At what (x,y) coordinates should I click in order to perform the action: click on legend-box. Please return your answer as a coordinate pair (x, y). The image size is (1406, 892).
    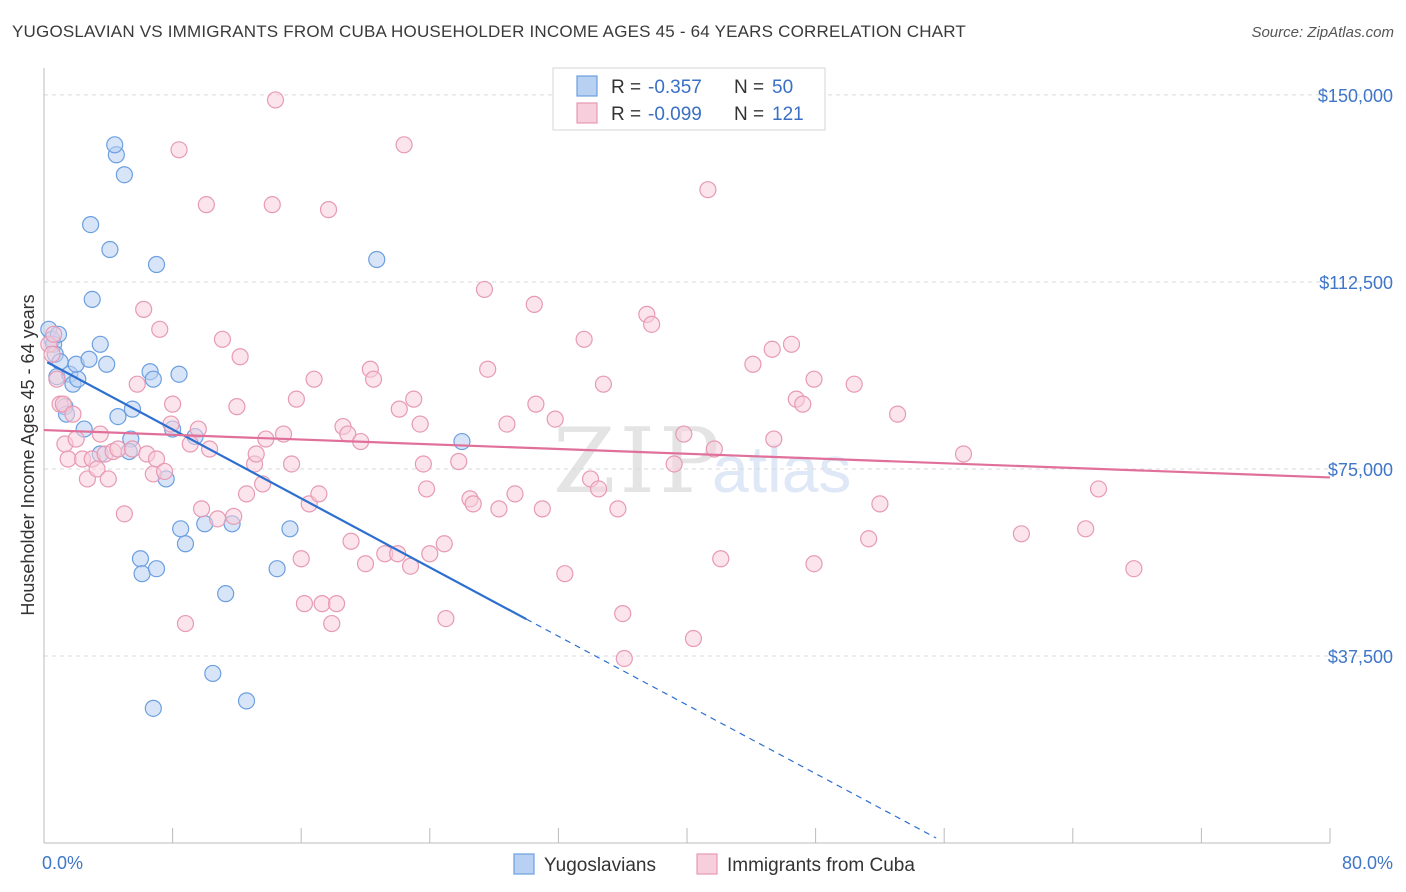
    Looking at the image, I should click on (689, 99).